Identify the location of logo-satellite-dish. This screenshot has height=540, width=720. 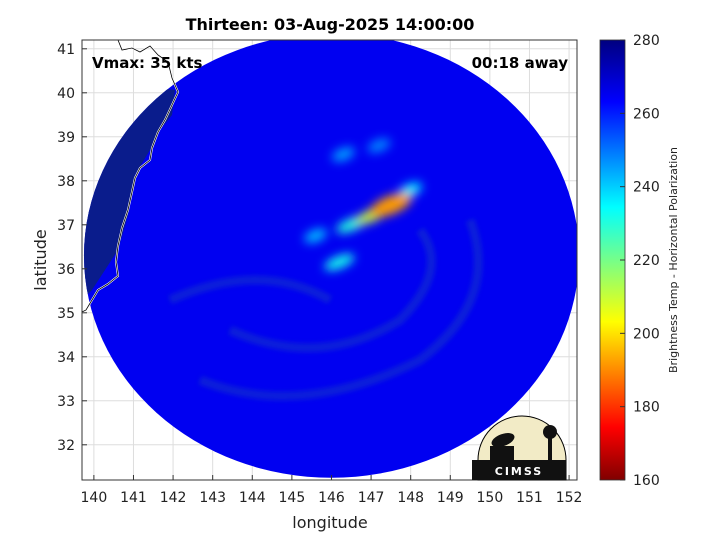
(503, 440).